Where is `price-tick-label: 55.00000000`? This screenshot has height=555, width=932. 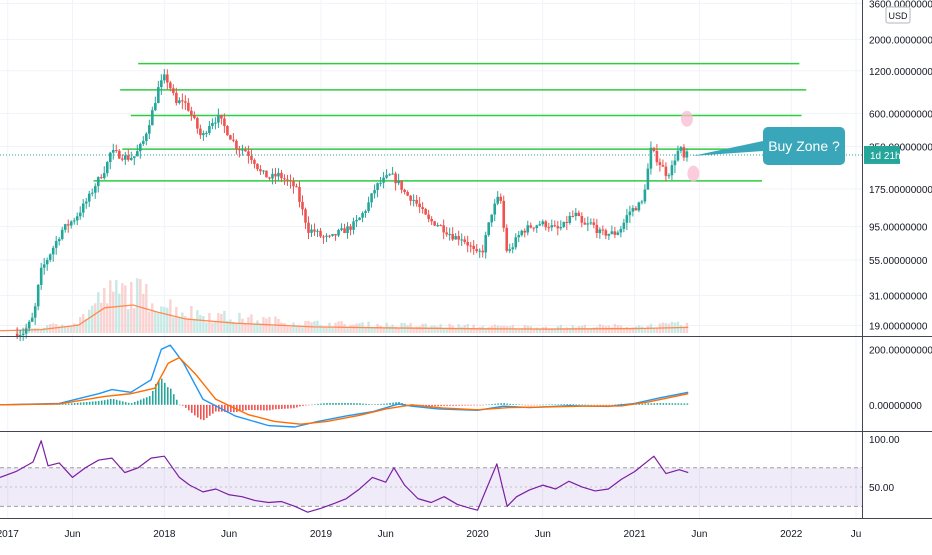
price-tick-label: 55.00000000 is located at coordinates (898, 261).